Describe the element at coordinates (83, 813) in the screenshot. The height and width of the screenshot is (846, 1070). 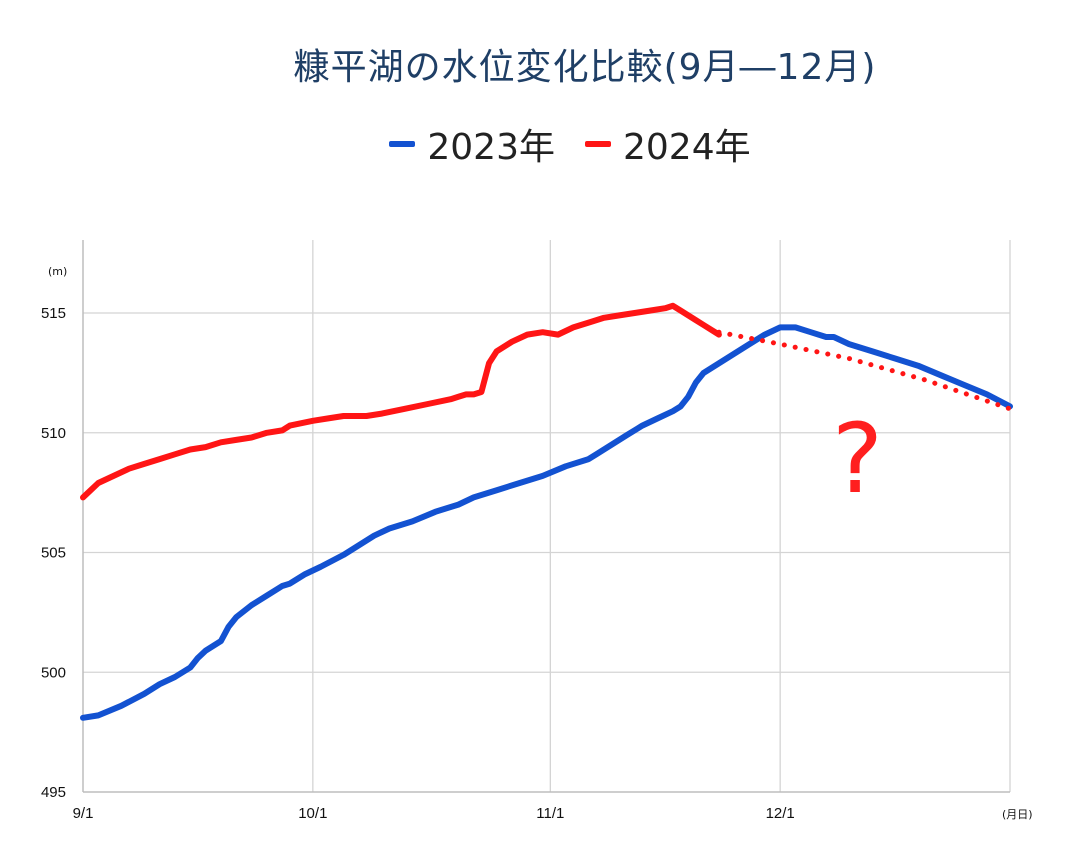
I see `x-tick-label-0: 9/1` at that location.